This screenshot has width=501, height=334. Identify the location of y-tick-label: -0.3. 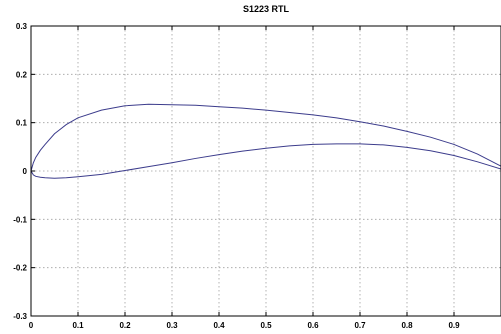
(20, 316).